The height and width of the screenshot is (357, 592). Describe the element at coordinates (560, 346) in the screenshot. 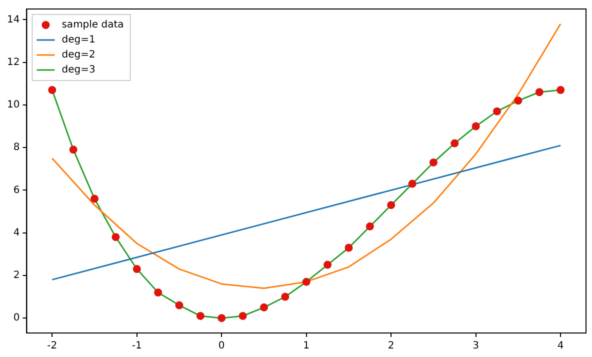

I see `x-tick-label: 4` at that location.